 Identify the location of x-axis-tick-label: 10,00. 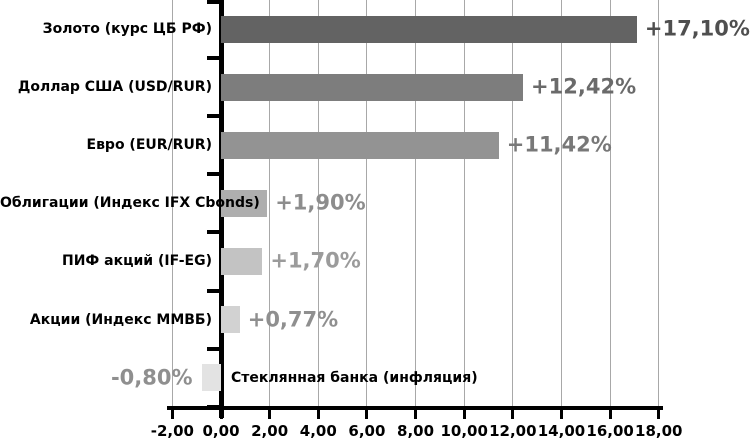
(464, 431).